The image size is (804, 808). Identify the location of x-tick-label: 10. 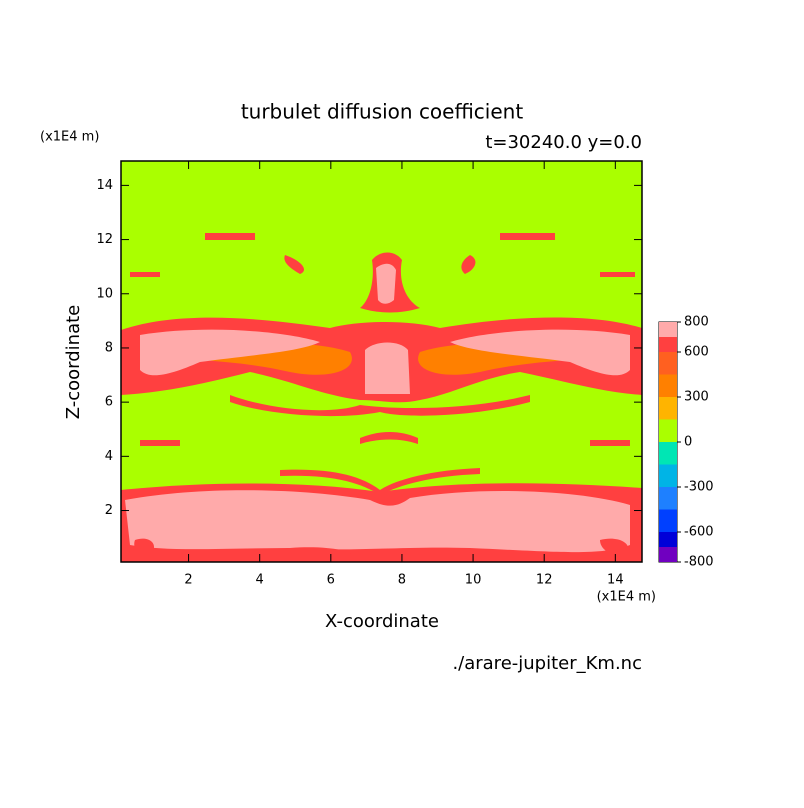
(473, 580).